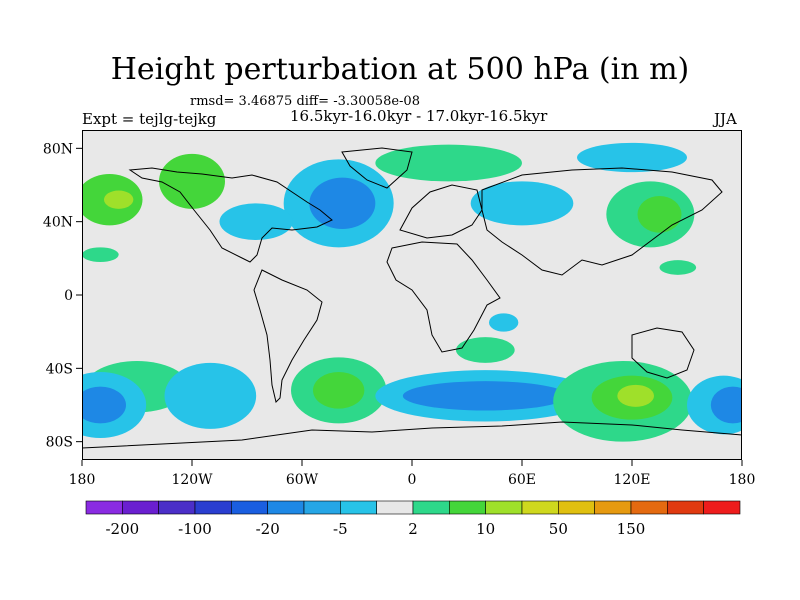  What do you see at coordinates (375, 529) in the screenshot?
I see `colorbar-labels: -200 -100 -20 -5 2 10 50 150` at bounding box center [375, 529].